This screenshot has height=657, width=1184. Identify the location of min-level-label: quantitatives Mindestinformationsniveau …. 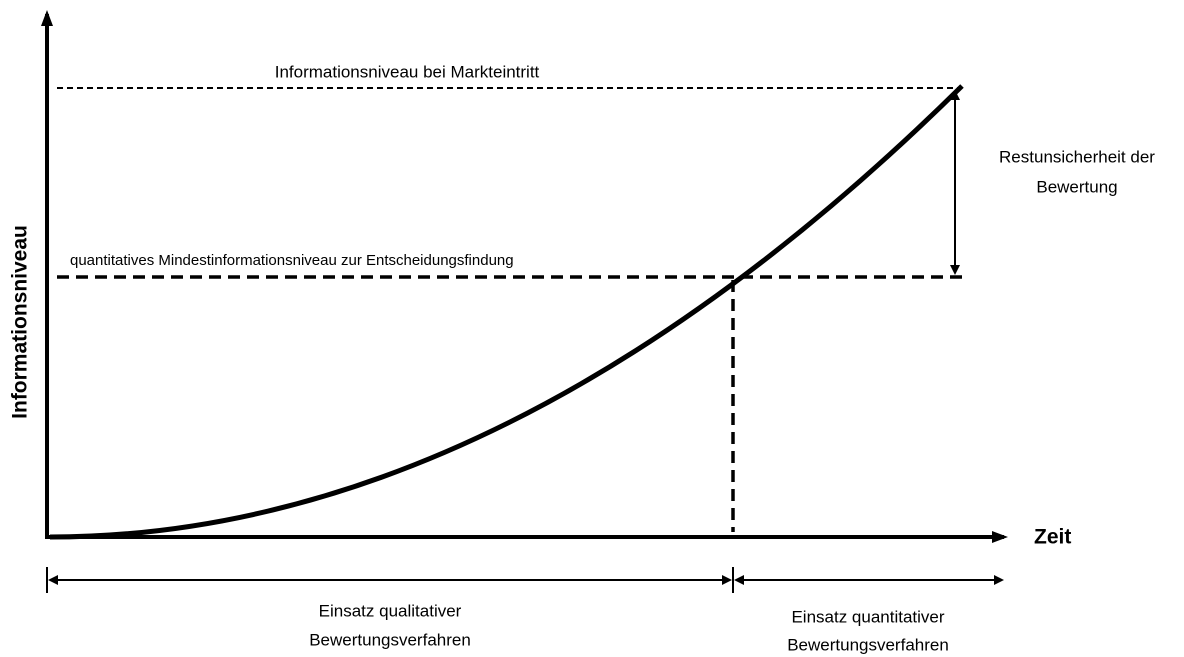
(292, 260).